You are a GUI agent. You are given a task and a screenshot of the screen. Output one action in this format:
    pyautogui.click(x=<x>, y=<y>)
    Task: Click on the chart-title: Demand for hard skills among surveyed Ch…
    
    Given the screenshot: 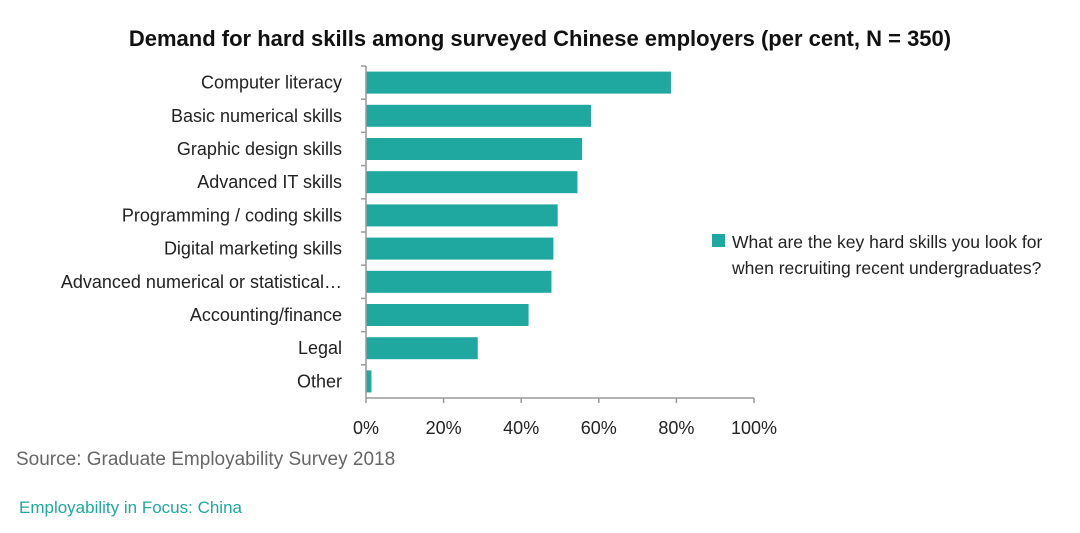 What is the action you would take?
    pyautogui.click(x=540, y=38)
    